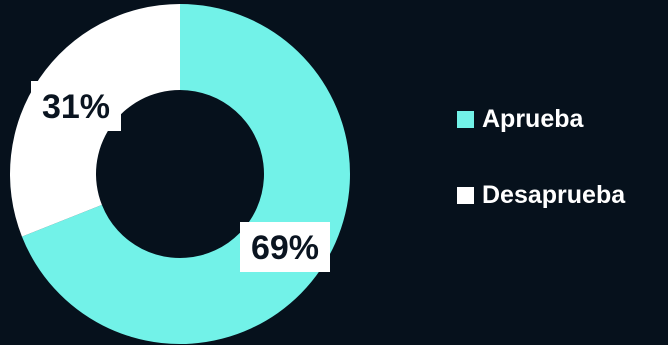  I want to click on legend-label-desaprueba: Desaprueba, so click(554, 195).